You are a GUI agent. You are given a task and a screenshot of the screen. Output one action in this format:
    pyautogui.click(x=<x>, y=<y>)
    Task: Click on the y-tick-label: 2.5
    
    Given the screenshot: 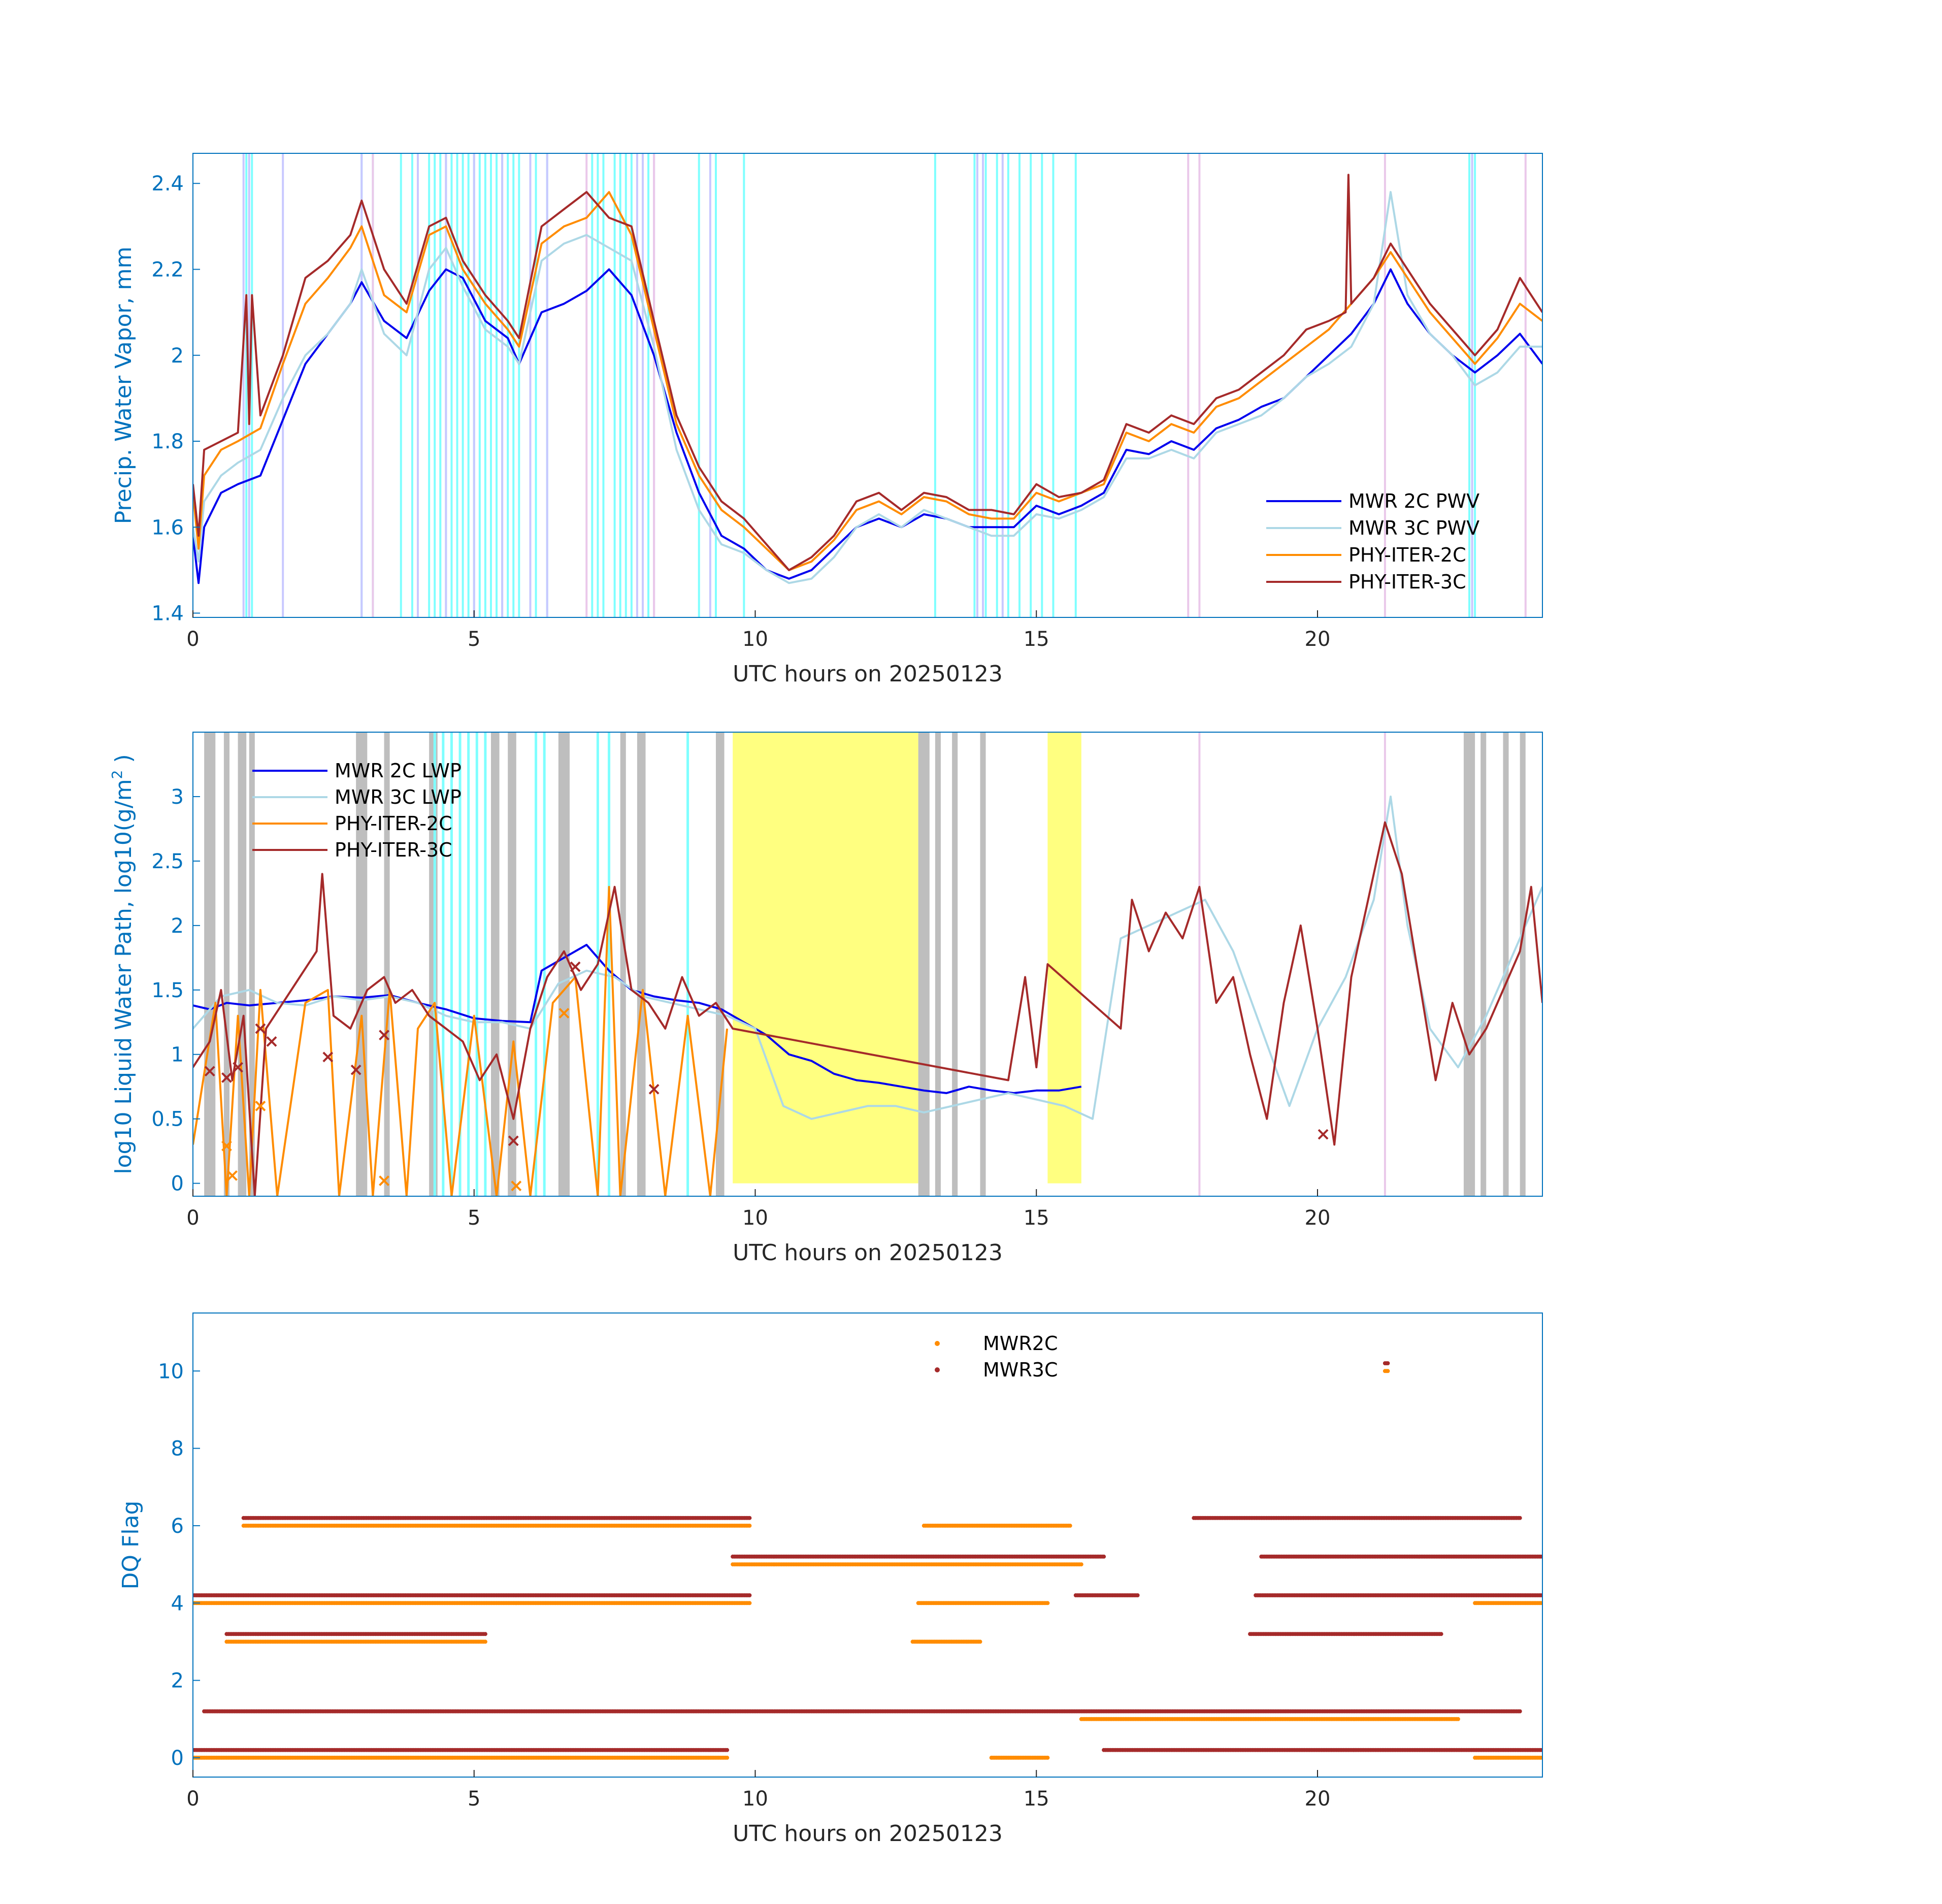 What is the action you would take?
    pyautogui.click(x=167, y=862)
    